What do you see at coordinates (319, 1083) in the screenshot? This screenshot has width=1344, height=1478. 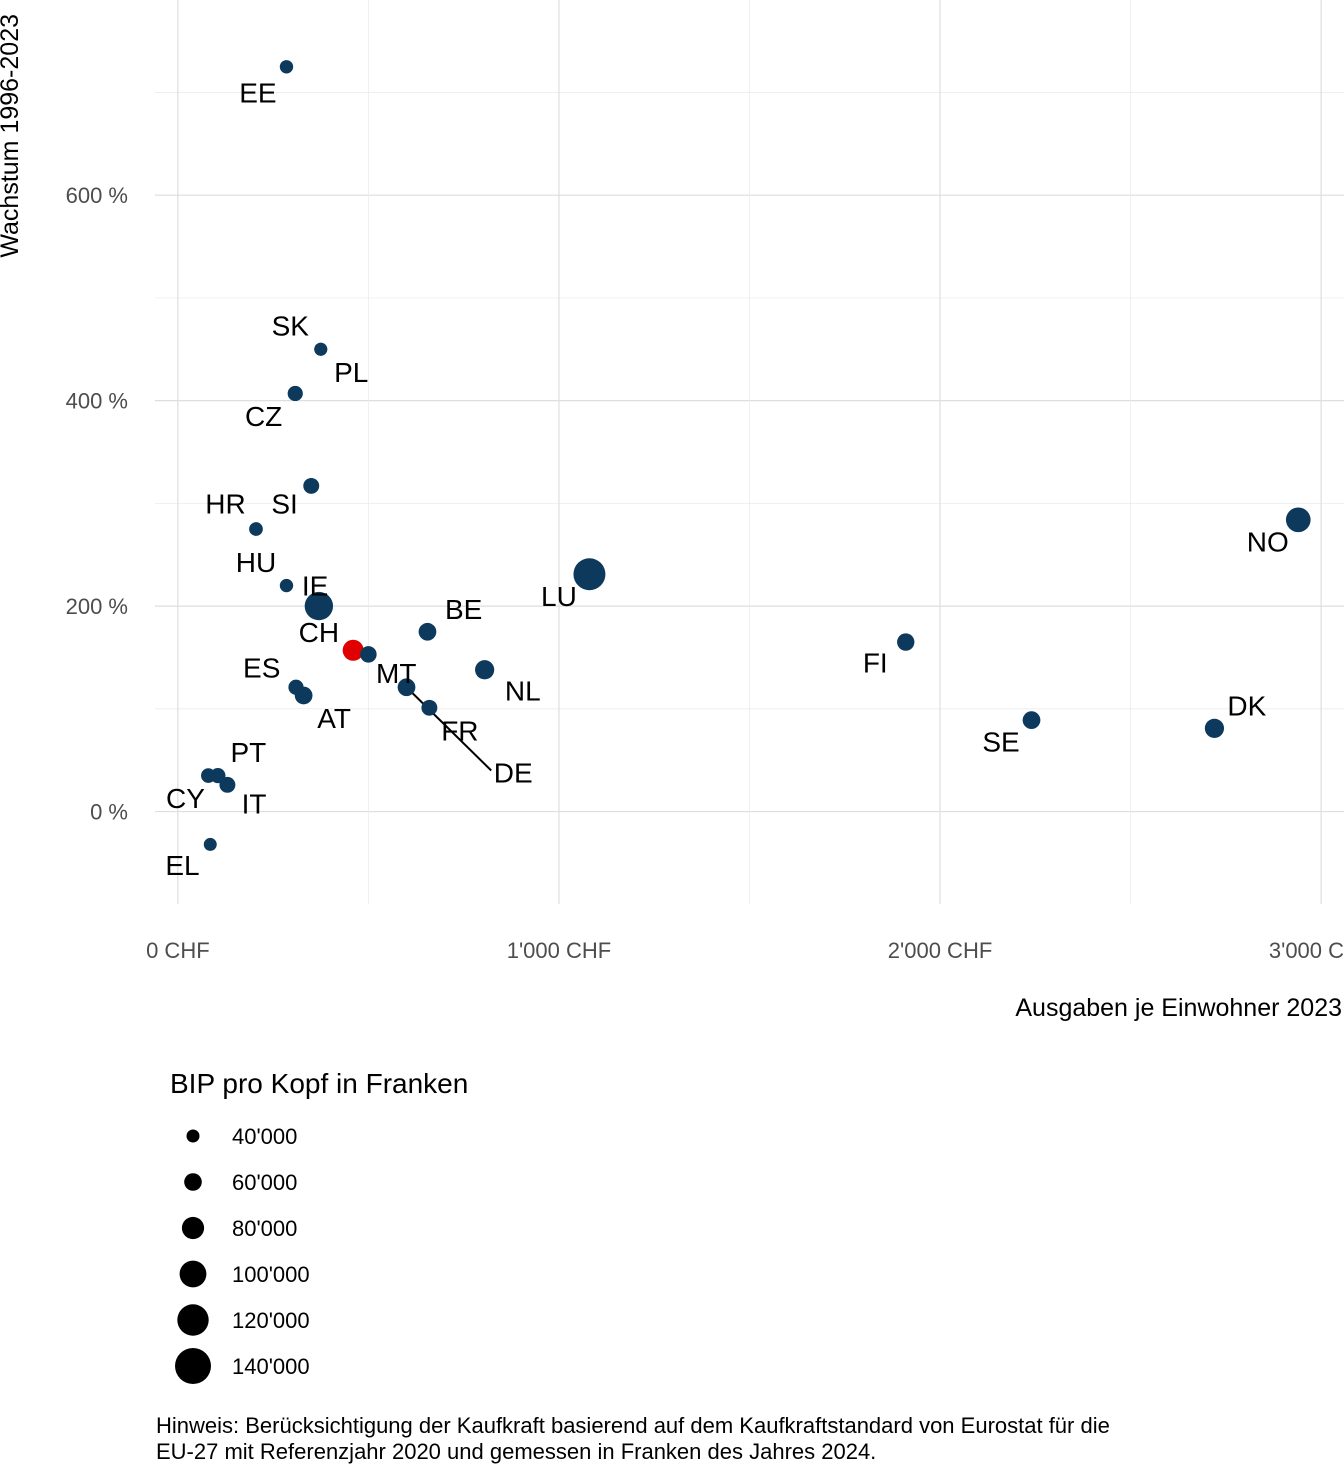 I see `legend-title: BIP pro Kopf in Franken` at bounding box center [319, 1083].